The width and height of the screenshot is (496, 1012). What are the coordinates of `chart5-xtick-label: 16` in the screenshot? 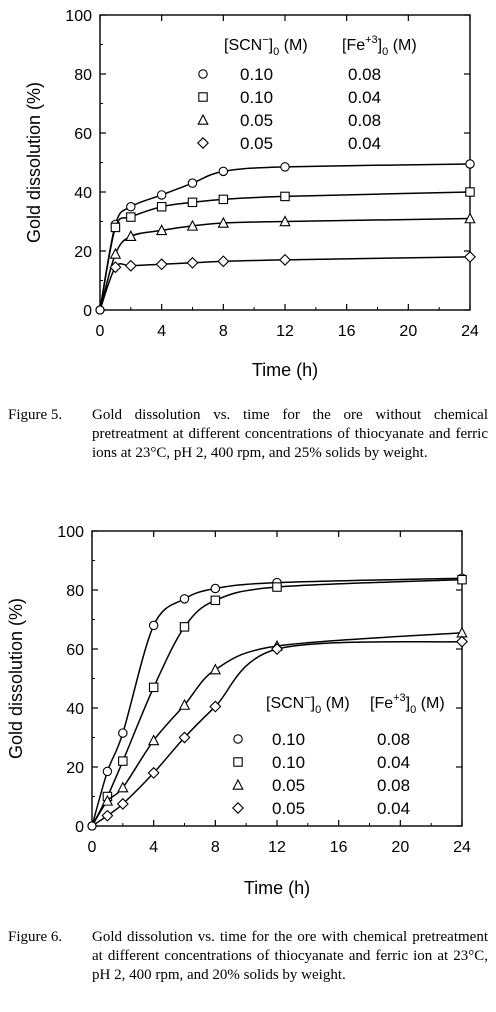 It's located at (347, 331).